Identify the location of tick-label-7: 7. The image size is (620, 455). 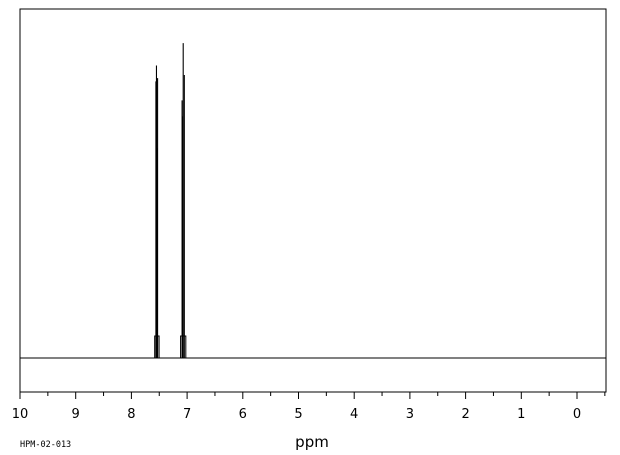
(187, 414).